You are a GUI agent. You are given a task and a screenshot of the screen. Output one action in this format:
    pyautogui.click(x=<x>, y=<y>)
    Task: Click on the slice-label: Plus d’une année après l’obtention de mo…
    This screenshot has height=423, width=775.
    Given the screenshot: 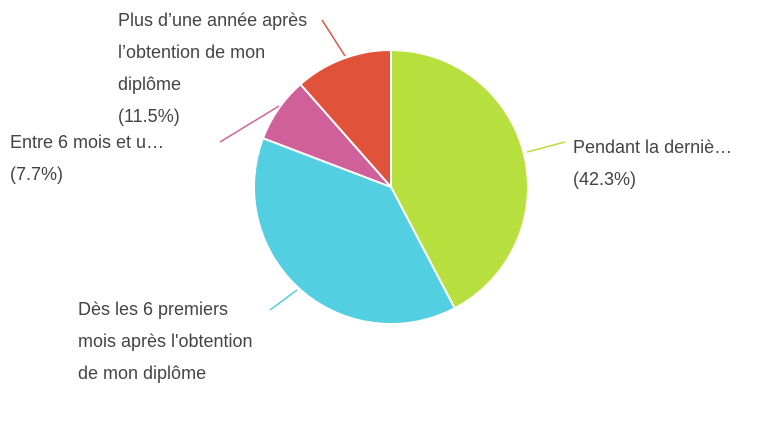 What is the action you would take?
    pyautogui.click(x=218, y=68)
    